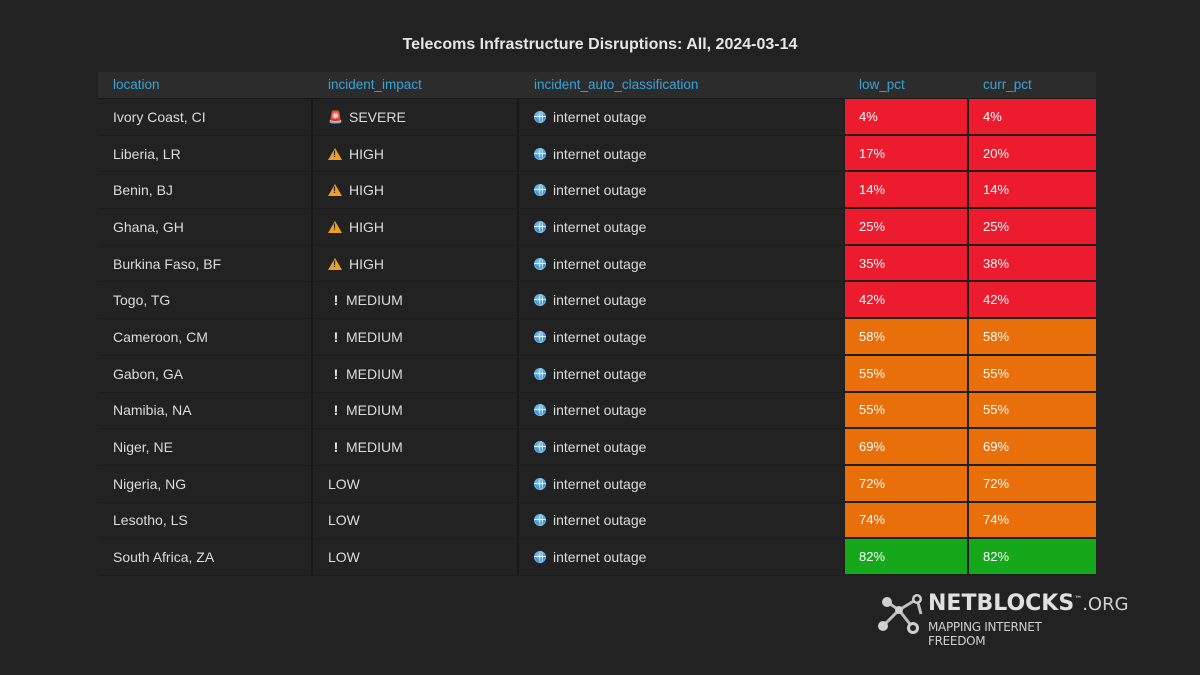 The image size is (1200, 675). Describe the element at coordinates (136, 84) in the screenshot. I see `column-header-location: location` at that location.